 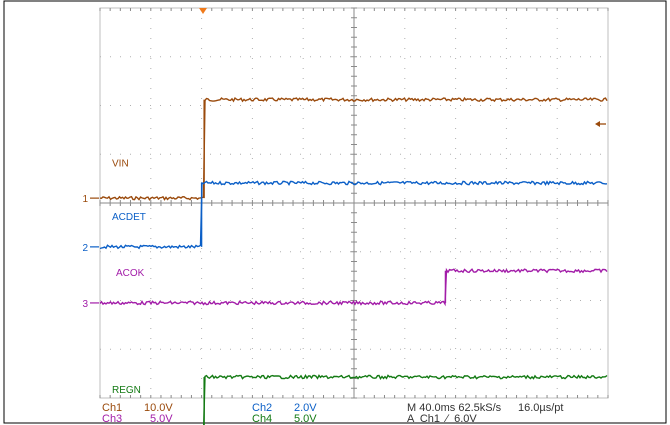 I want to click on channel-marker-1: 1, so click(x=85, y=199).